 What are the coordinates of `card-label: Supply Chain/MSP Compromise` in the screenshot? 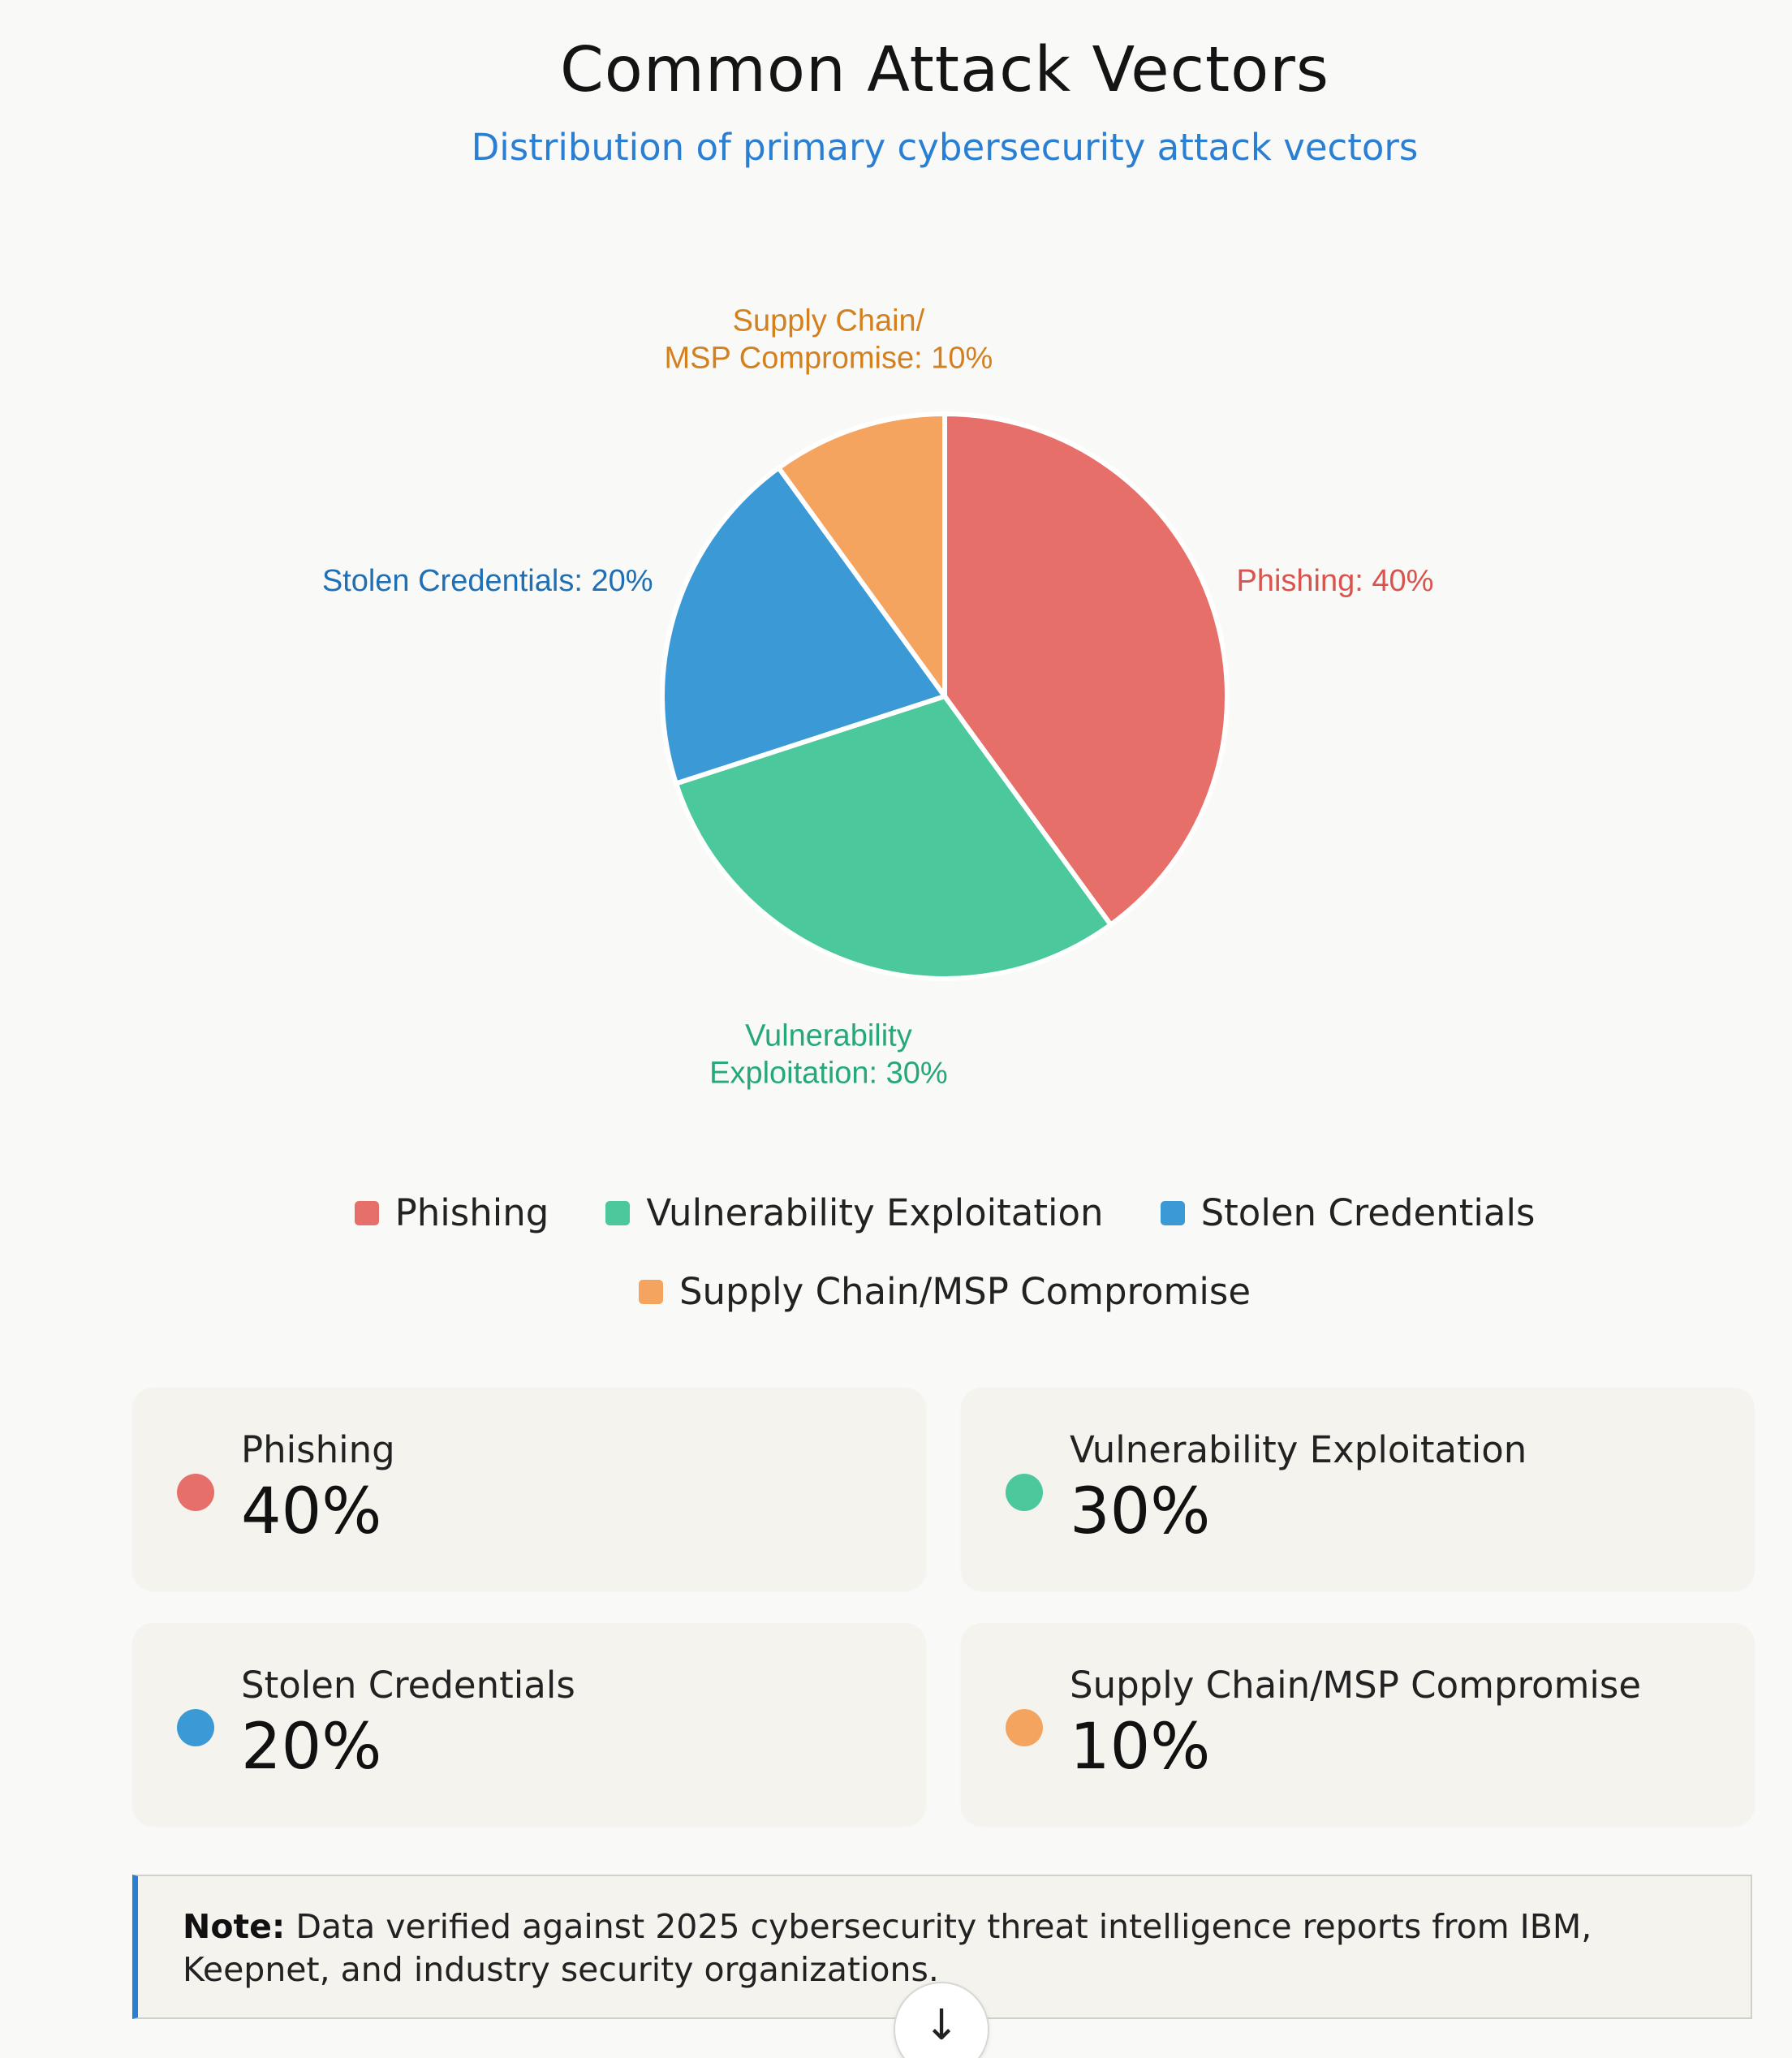 It's located at (1356, 1685).